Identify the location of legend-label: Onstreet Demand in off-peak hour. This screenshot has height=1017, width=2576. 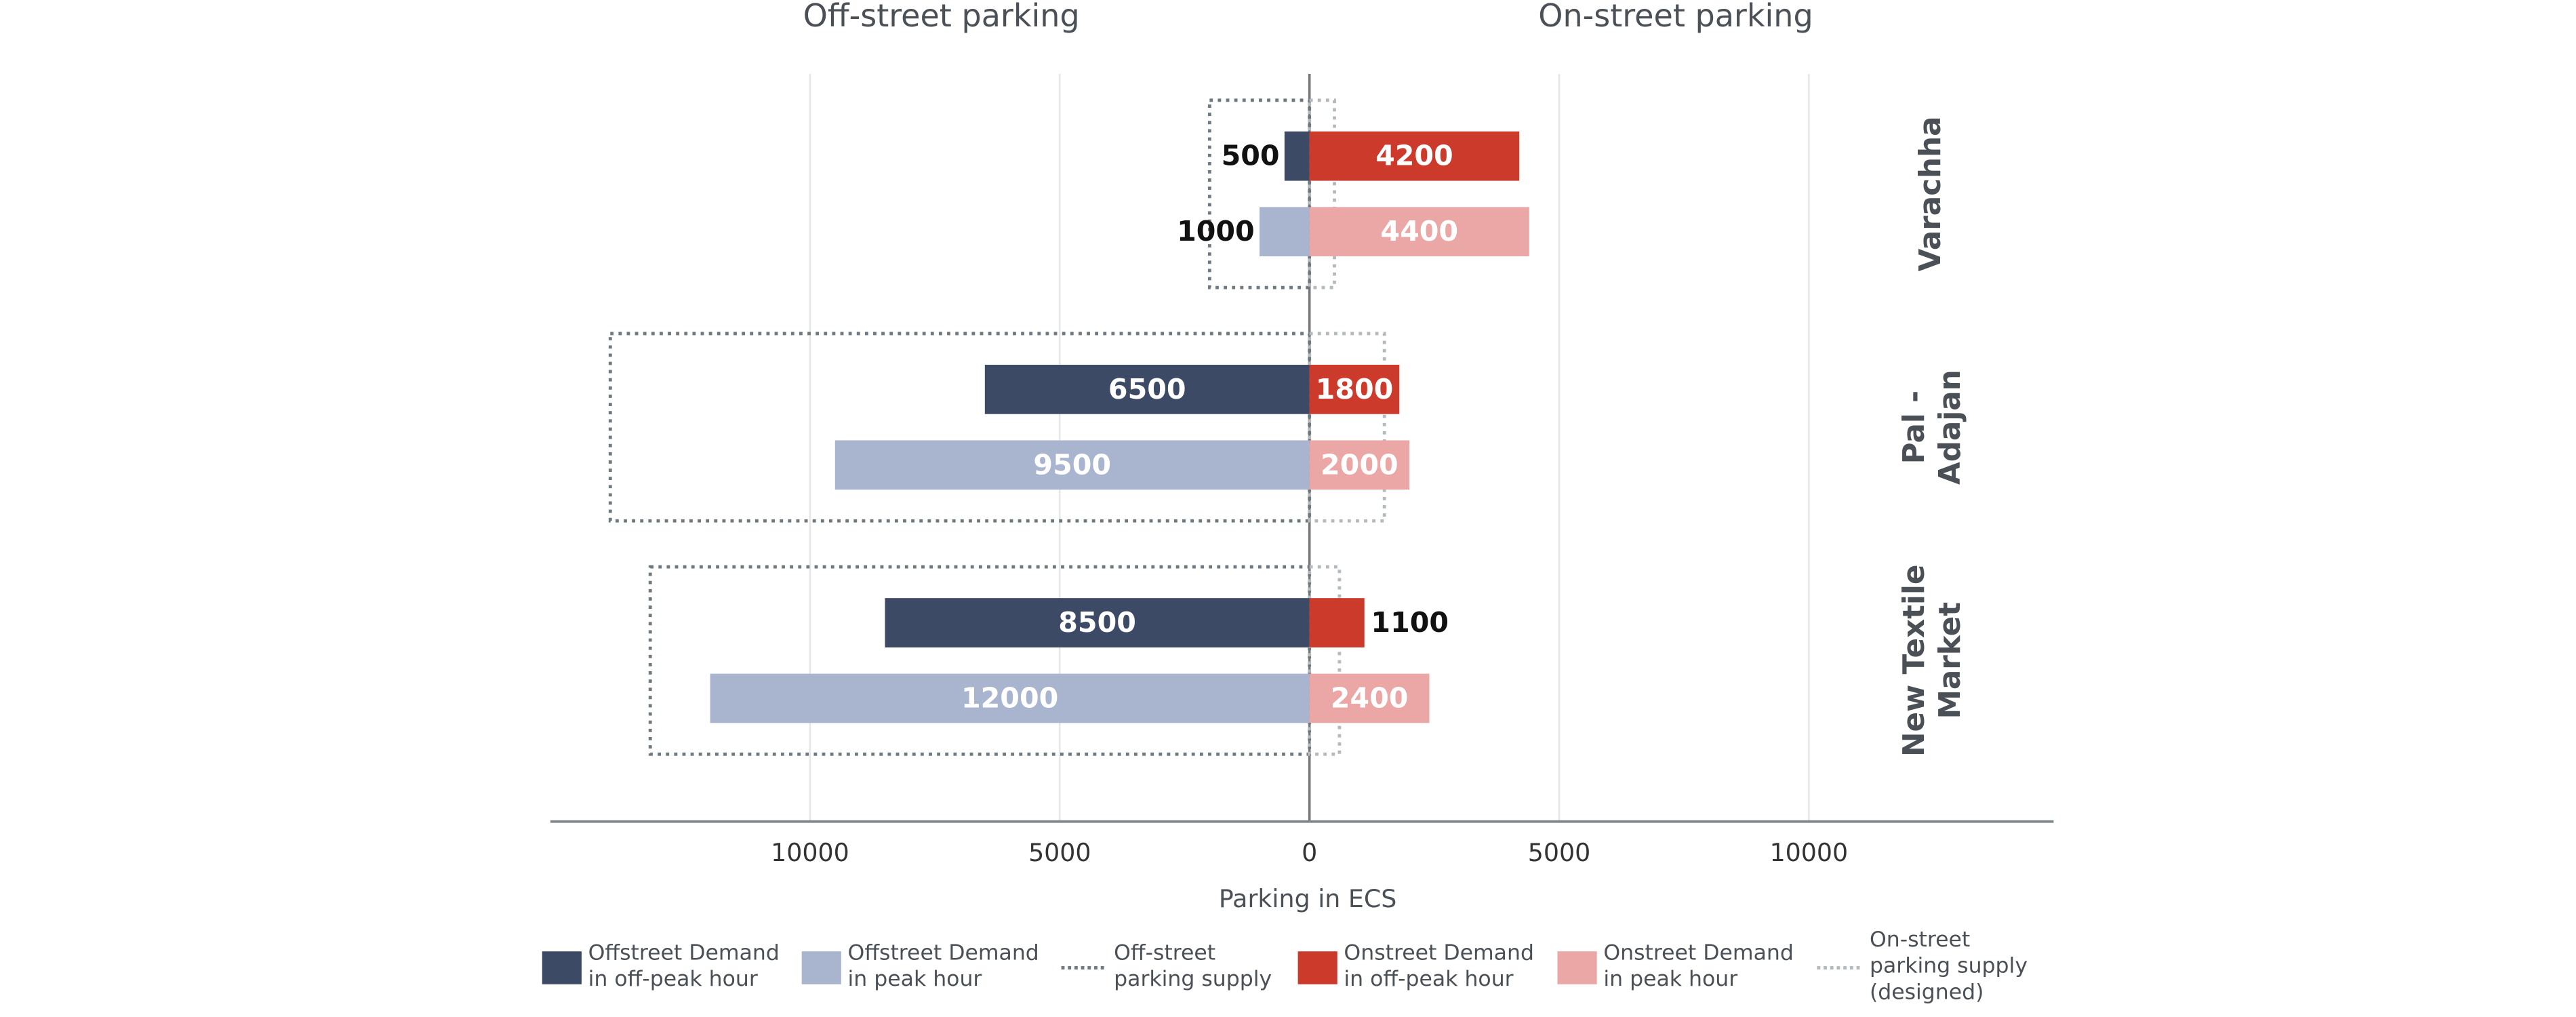
(1439, 967).